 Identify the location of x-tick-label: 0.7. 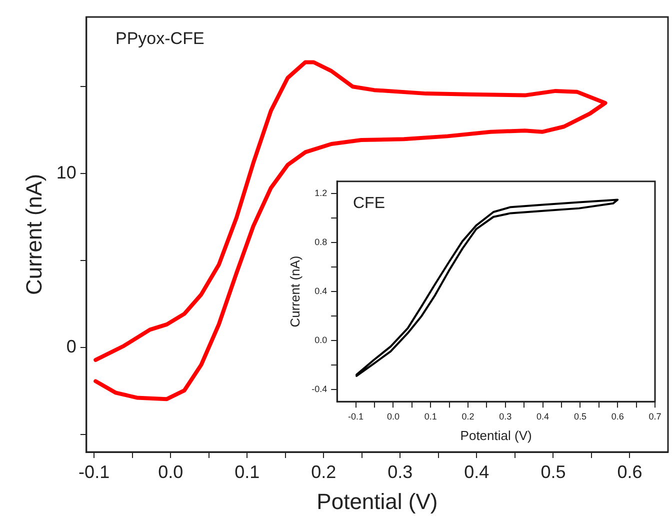
(655, 416).